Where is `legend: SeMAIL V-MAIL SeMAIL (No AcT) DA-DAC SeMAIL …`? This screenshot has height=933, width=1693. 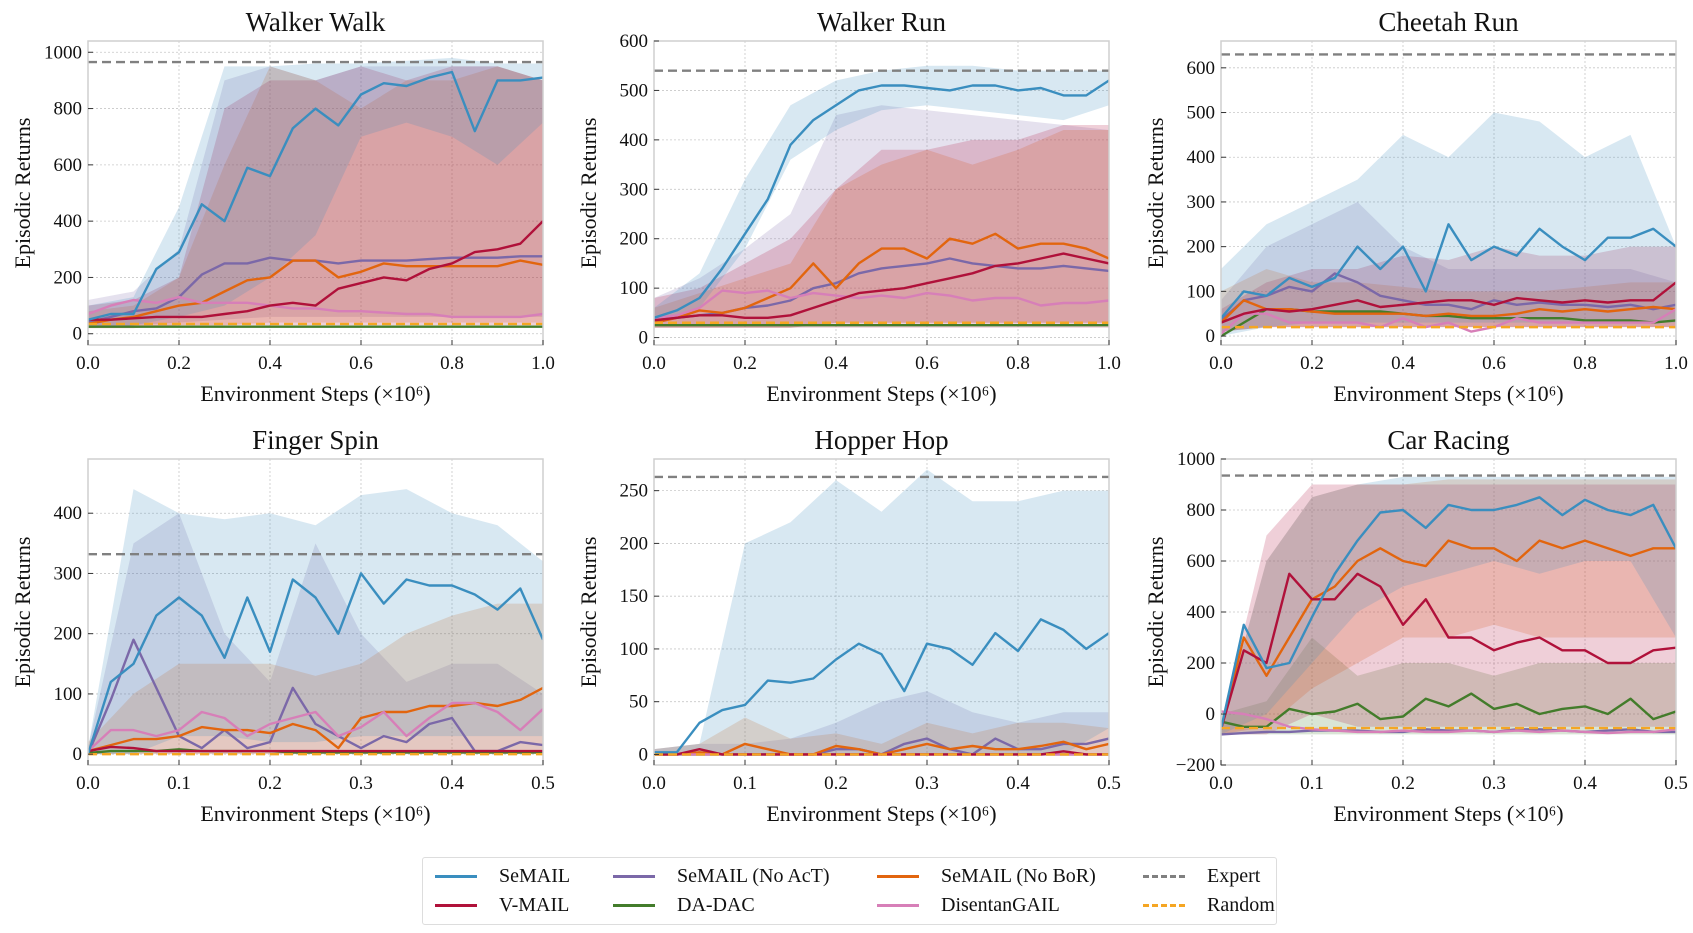 legend: SeMAIL V-MAIL SeMAIL (No AcT) DA-DAC SeMAIL … is located at coordinates (849, 891).